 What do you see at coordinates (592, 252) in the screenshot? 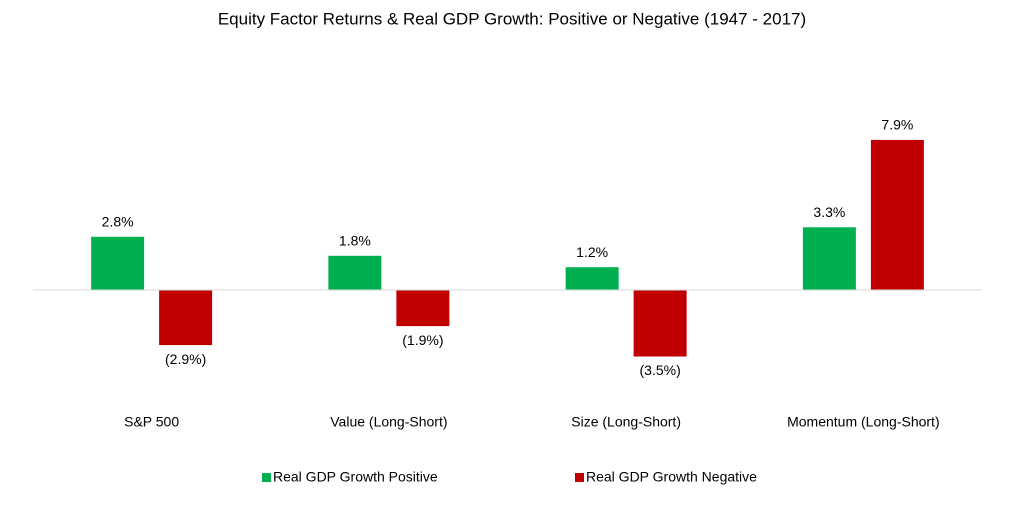
I see `data-label: 1.2%` at bounding box center [592, 252].